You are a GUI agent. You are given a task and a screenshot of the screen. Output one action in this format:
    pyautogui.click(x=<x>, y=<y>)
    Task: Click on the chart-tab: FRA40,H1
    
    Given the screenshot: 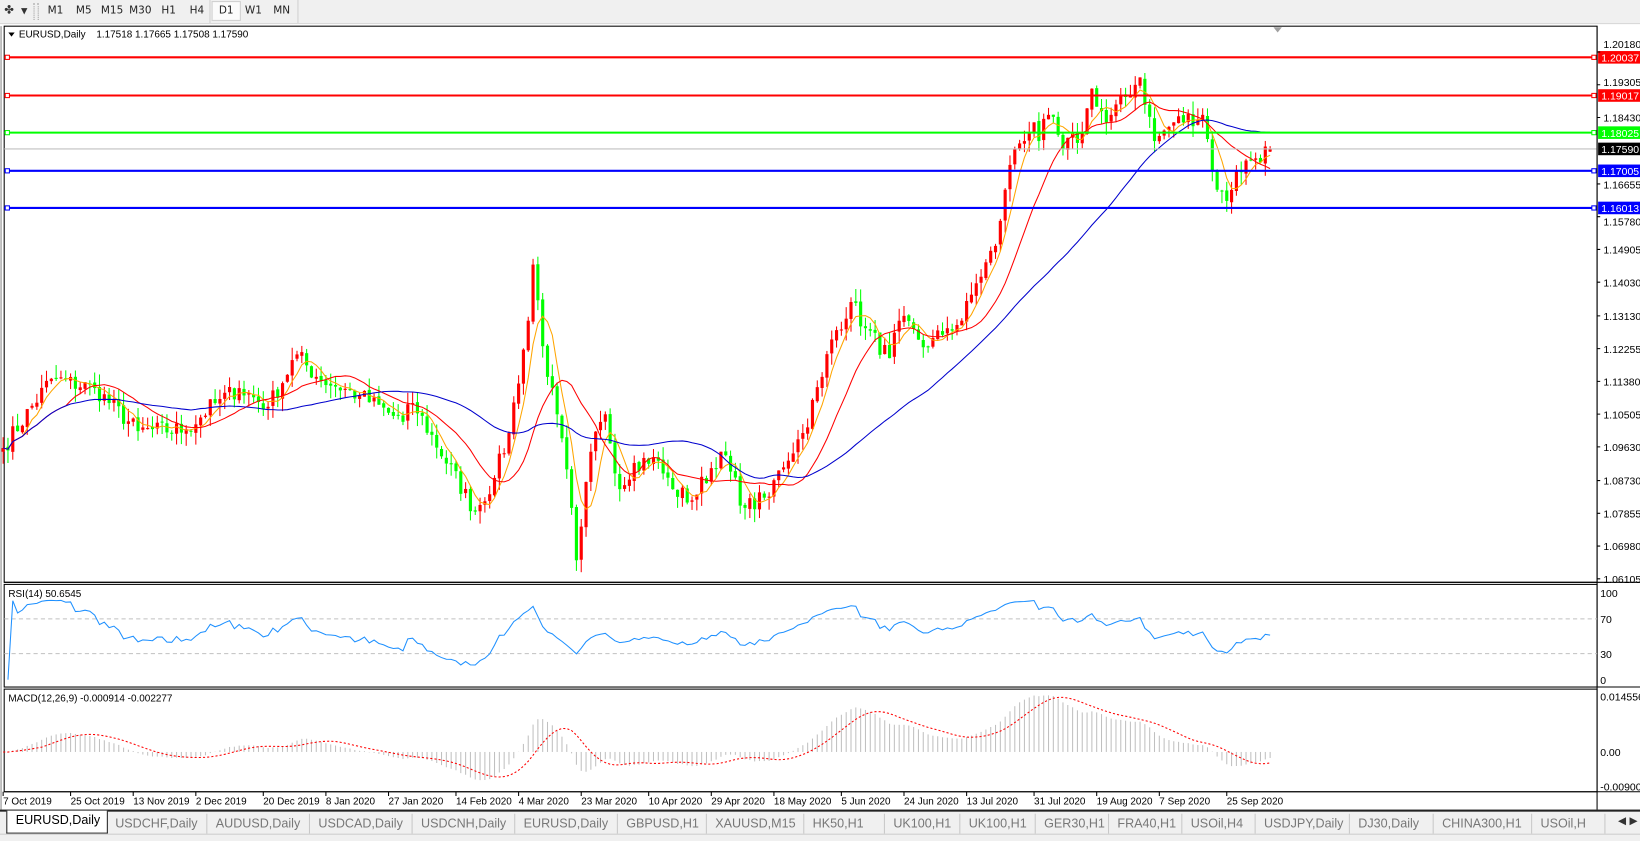 What is the action you would take?
    pyautogui.click(x=1146, y=823)
    